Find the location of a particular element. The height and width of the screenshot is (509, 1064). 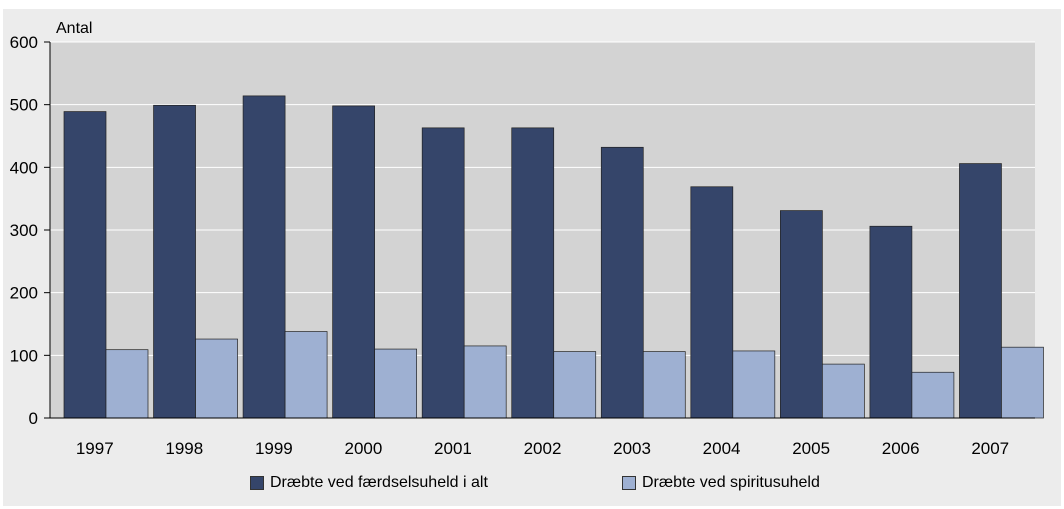

y-axis-label: Antal is located at coordinates (74, 28).